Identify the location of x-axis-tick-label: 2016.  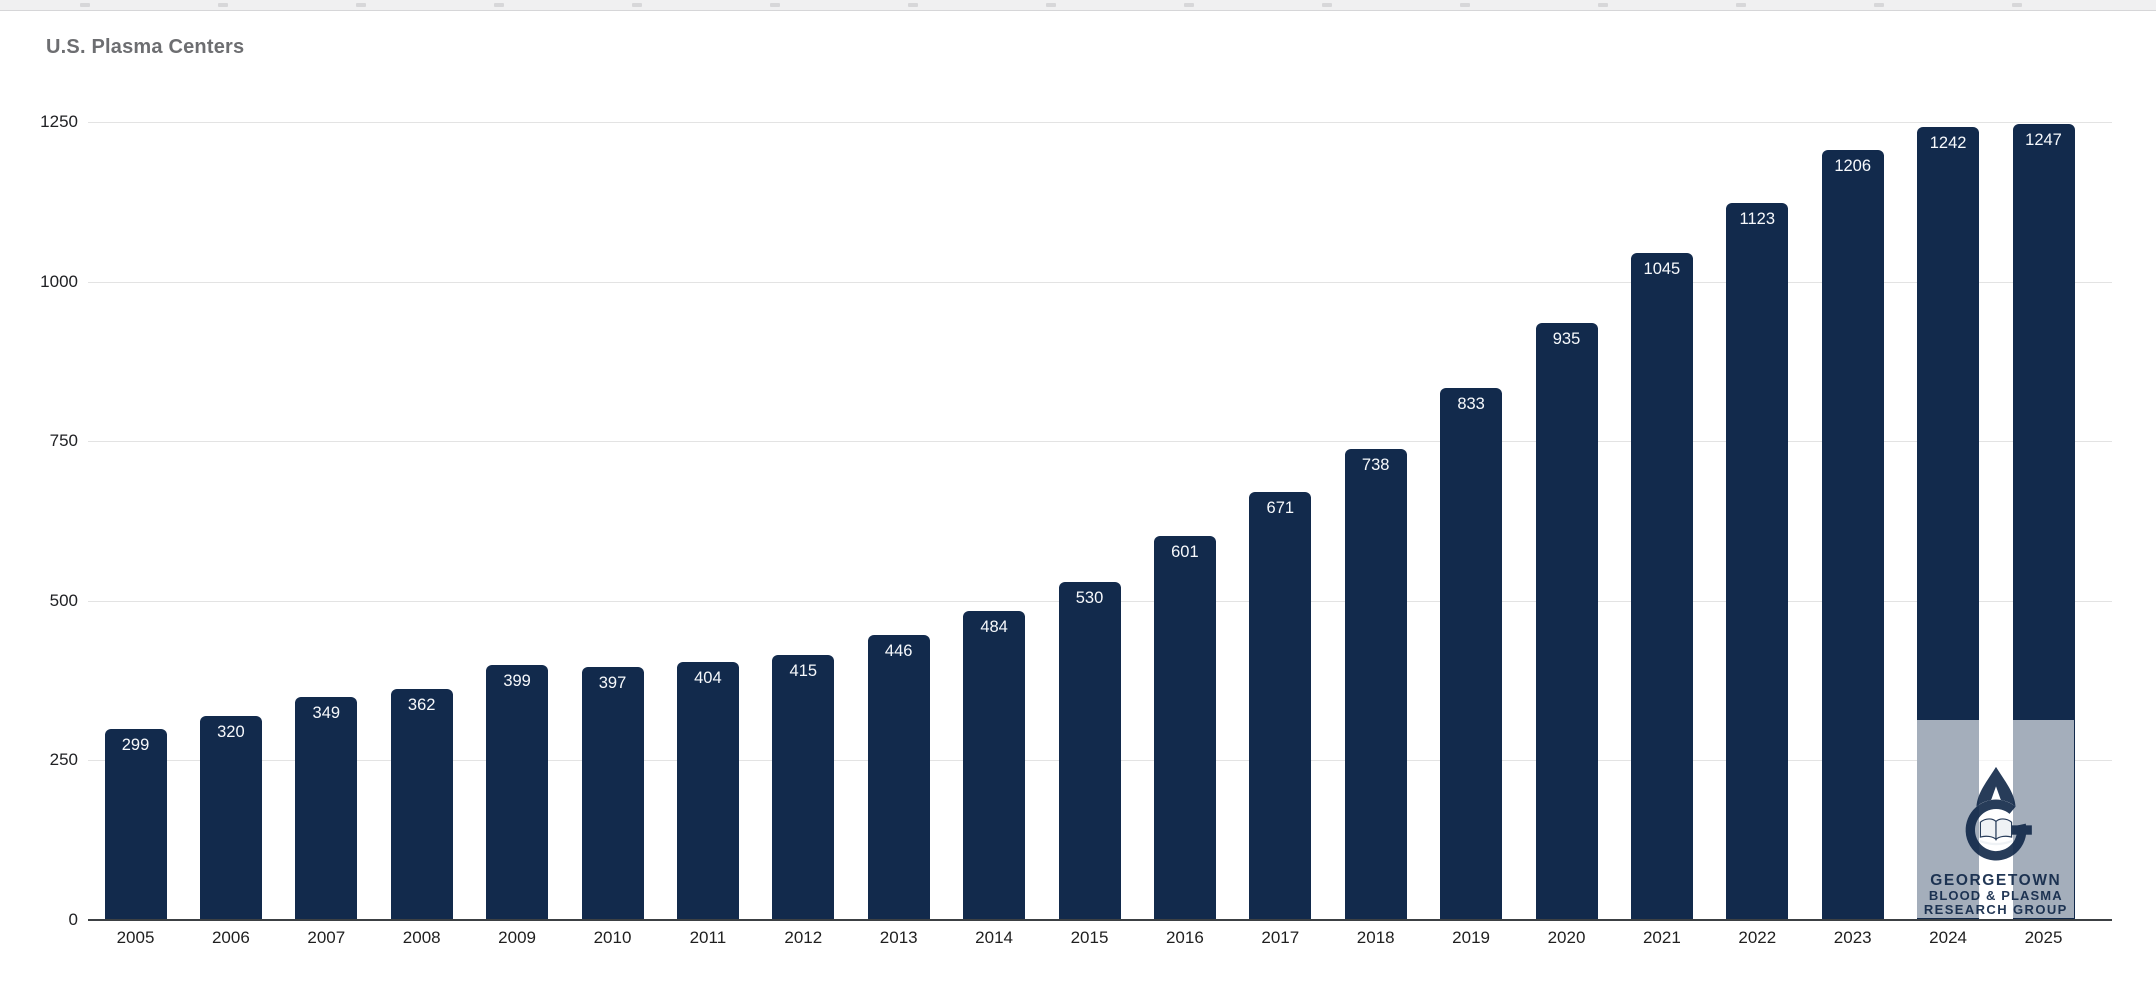
(1184, 937).